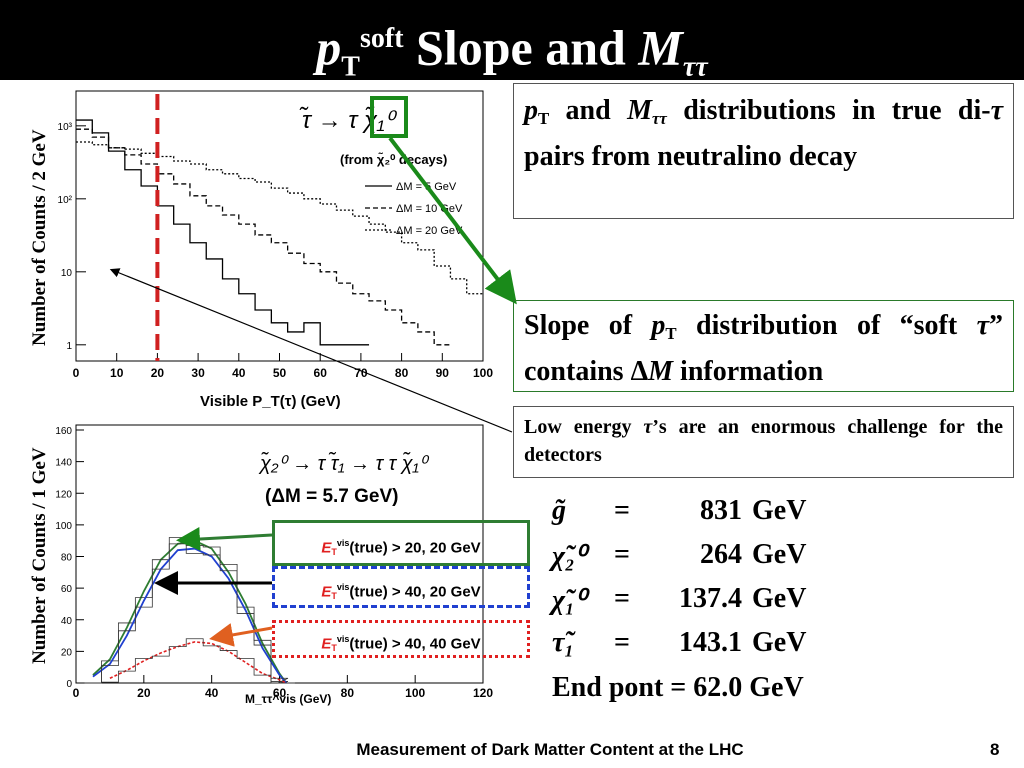 The height and width of the screenshot is (768, 1024). I want to click on legend-cut-40-40: ETvis(true) > 40, 40 GeV, so click(401, 639).